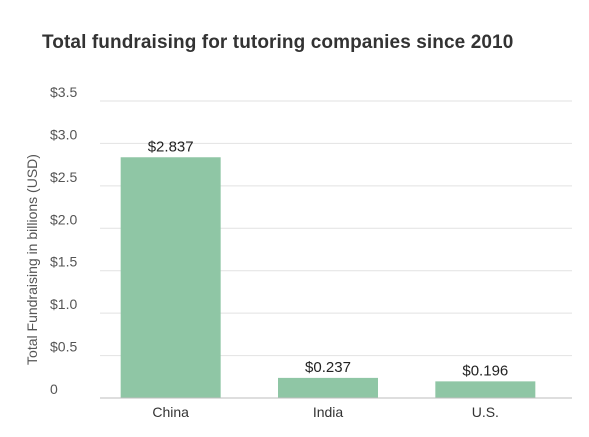  What do you see at coordinates (63, 92) in the screenshot?
I see `y-tick-label: $3.5` at bounding box center [63, 92].